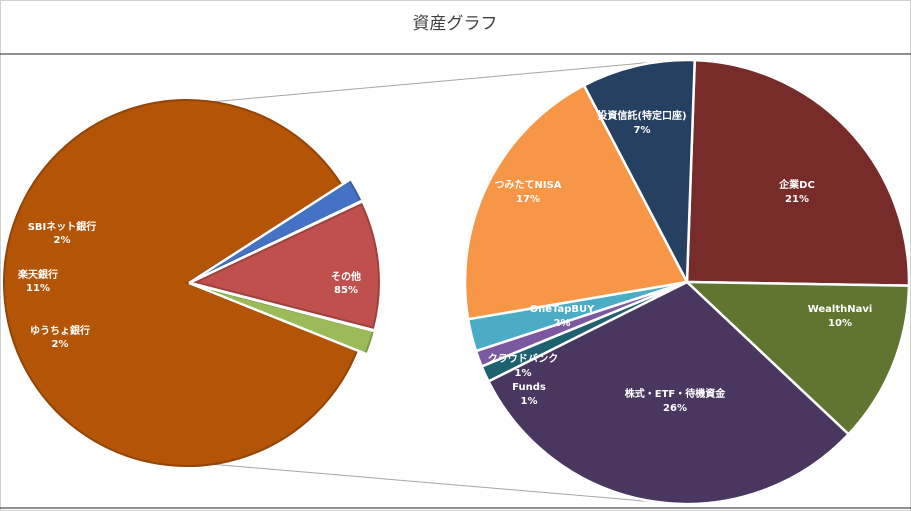  What do you see at coordinates (528, 199) in the screenshot?
I see `secondary-label-value-nisa: 17%` at bounding box center [528, 199].